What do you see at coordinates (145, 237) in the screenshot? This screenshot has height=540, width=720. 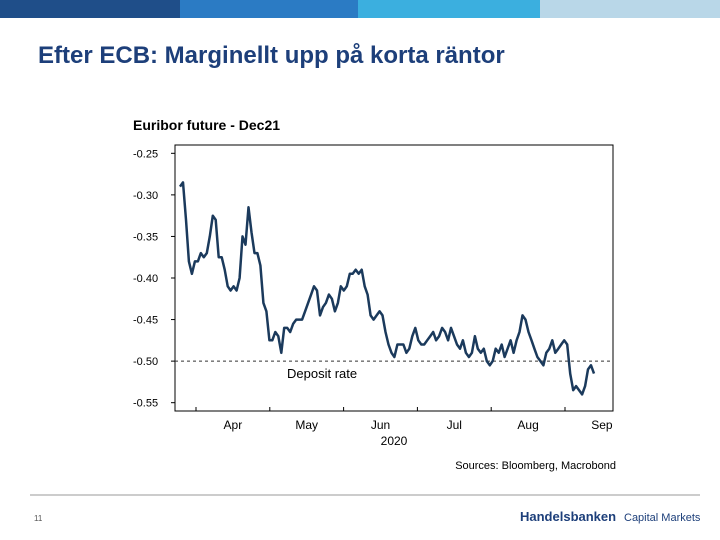 I see `y-tick-label: -0.35` at bounding box center [145, 237].